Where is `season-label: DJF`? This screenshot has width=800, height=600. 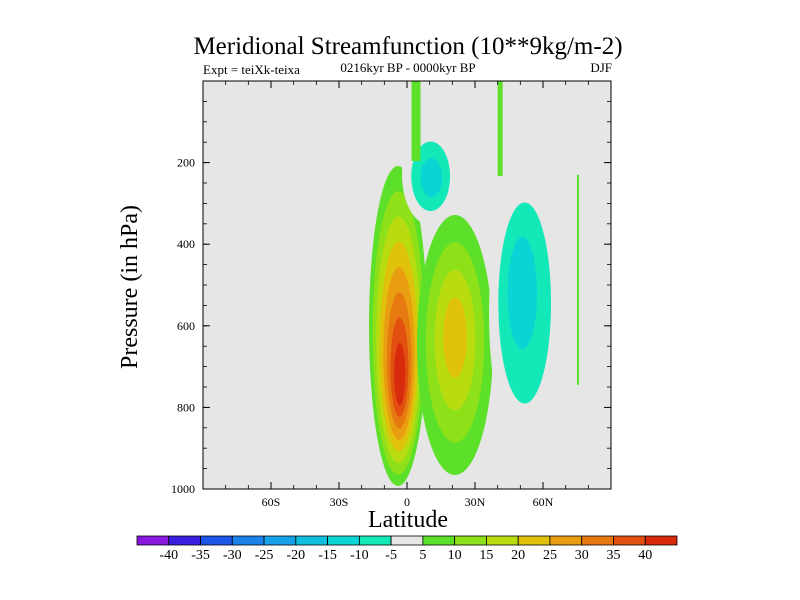 season-label: DJF is located at coordinates (601, 67).